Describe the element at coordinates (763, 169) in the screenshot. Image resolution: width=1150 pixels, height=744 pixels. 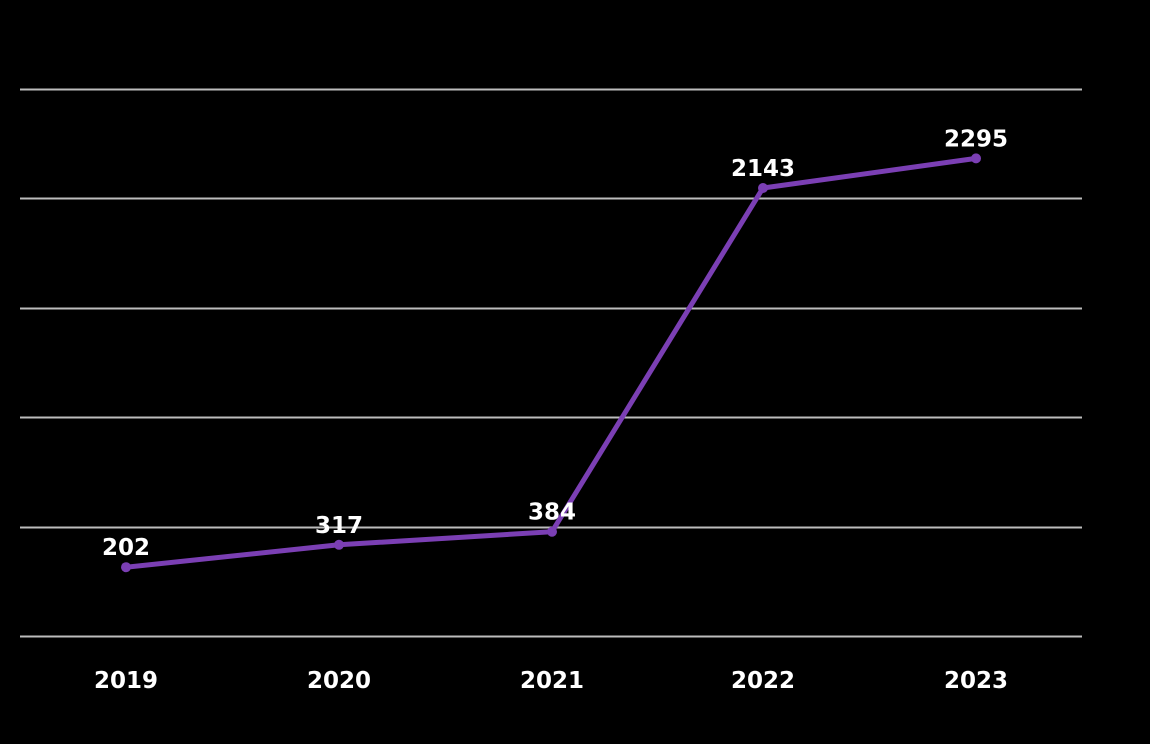
I see `data-label: 2143` at that location.